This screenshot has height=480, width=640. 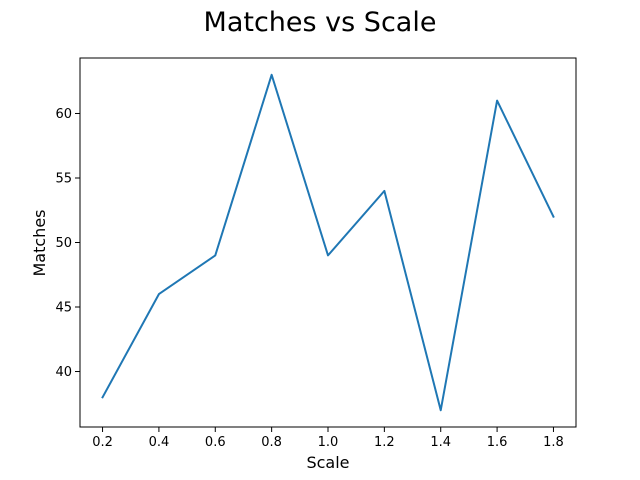 I want to click on x-tick-label: 1.4, so click(x=440, y=442).